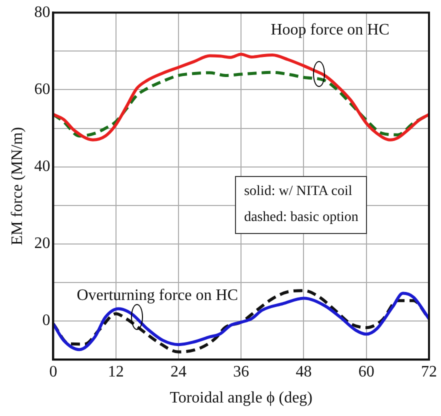 This screenshot has width=441, height=416. I want to click on x-tick-label: 60, so click(366, 371).